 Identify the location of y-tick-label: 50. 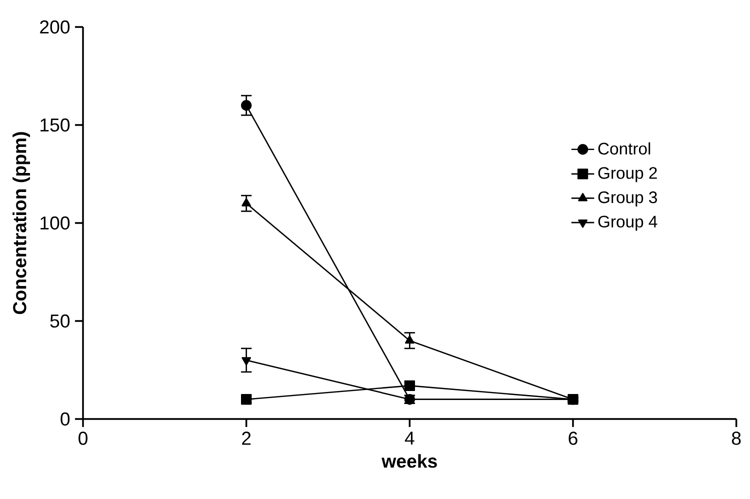
(60, 321).